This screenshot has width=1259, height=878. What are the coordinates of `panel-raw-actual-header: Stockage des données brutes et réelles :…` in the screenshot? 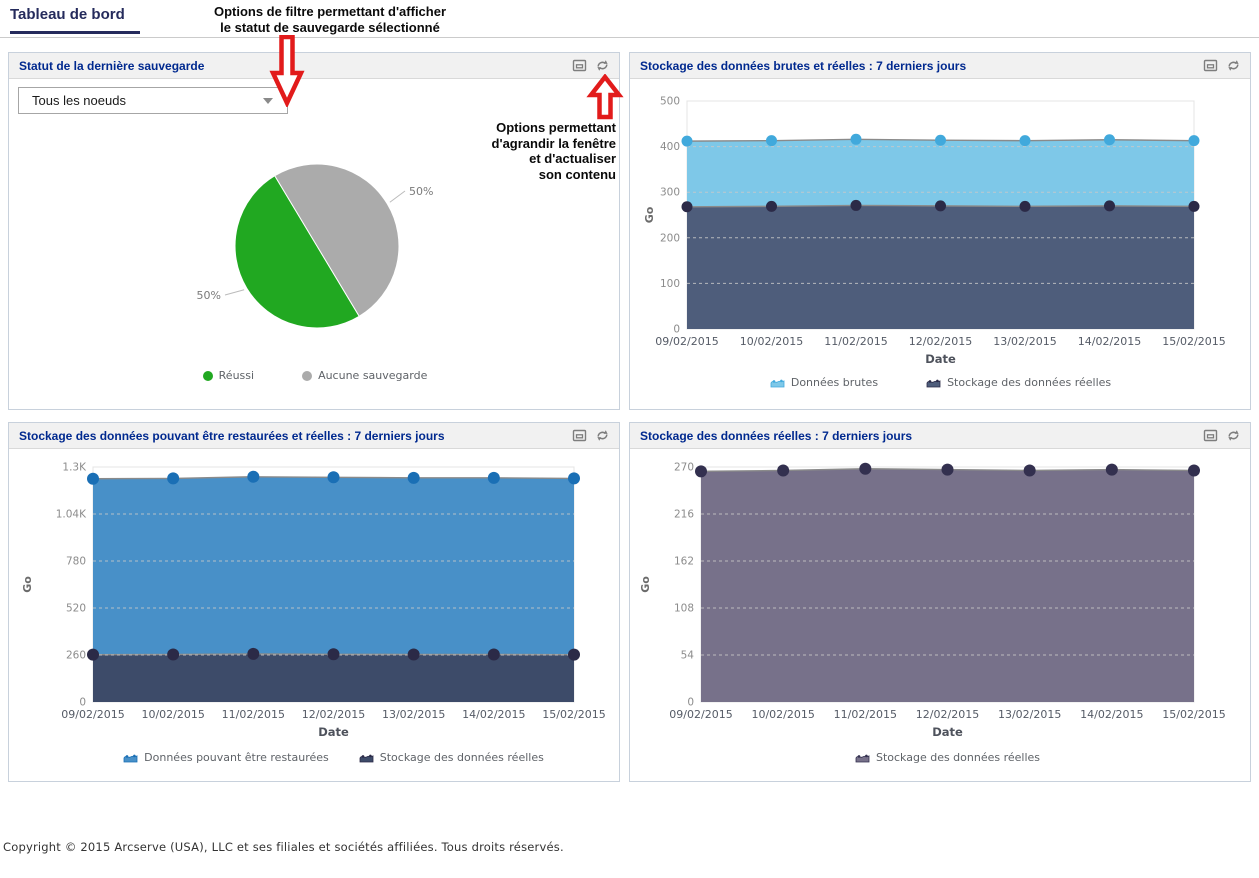 It's located at (940, 66).